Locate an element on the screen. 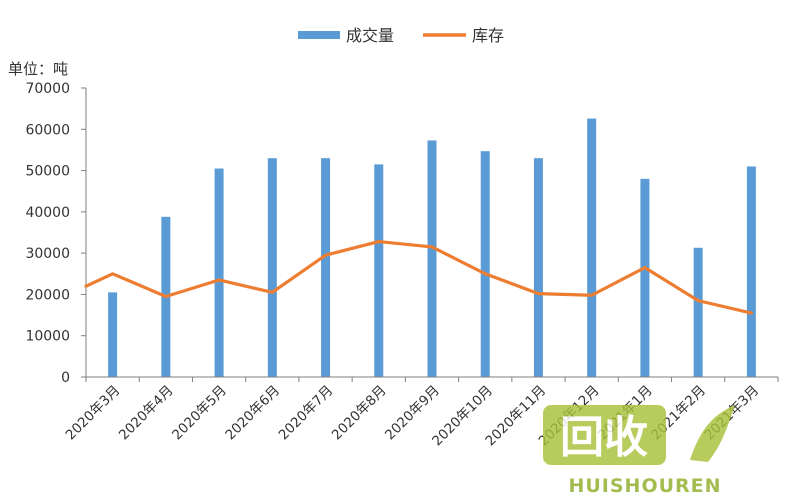  watermark-brand-en: HUISHOUREN is located at coordinates (644, 486).